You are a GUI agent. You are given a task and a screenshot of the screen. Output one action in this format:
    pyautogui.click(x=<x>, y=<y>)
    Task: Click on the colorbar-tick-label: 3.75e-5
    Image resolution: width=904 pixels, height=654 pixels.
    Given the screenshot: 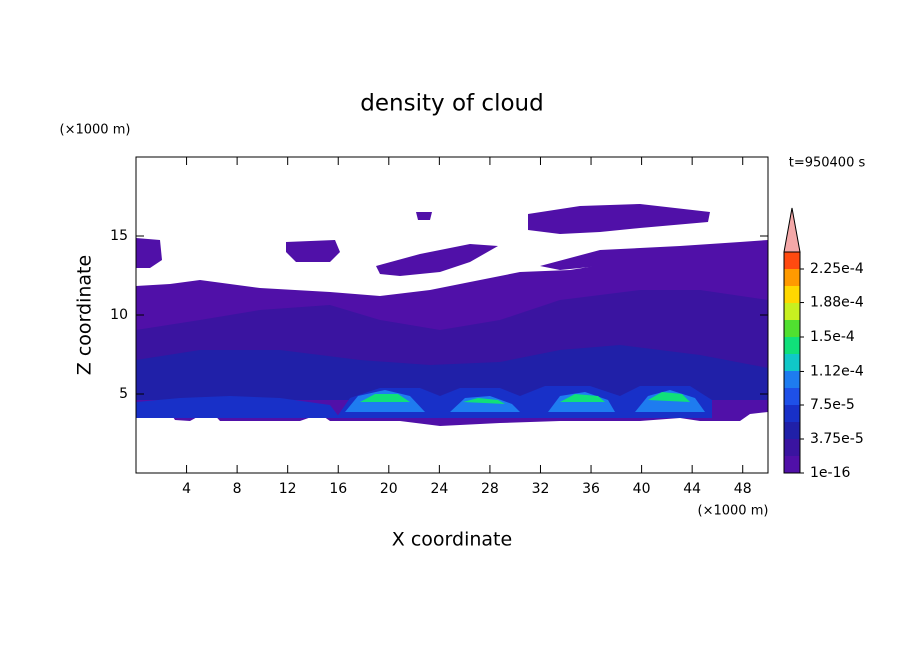 What is the action you would take?
    pyautogui.click(x=837, y=439)
    